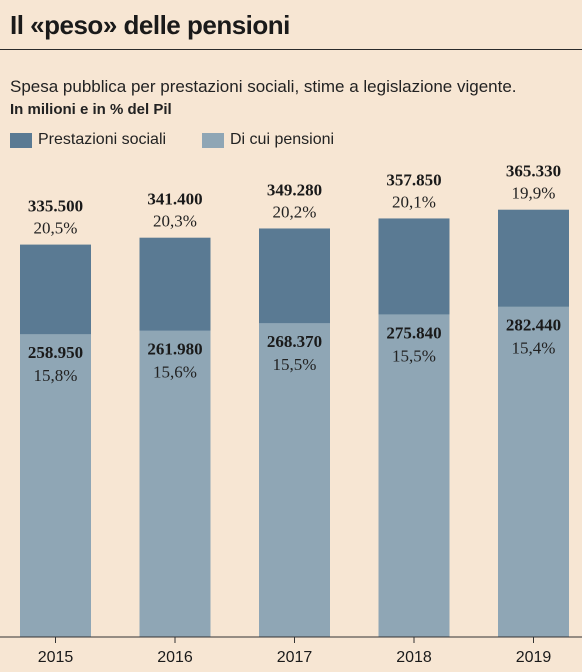  Describe the element at coordinates (174, 199) in the screenshot. I see `label-prestazioni-2016: 341.400` at that location.